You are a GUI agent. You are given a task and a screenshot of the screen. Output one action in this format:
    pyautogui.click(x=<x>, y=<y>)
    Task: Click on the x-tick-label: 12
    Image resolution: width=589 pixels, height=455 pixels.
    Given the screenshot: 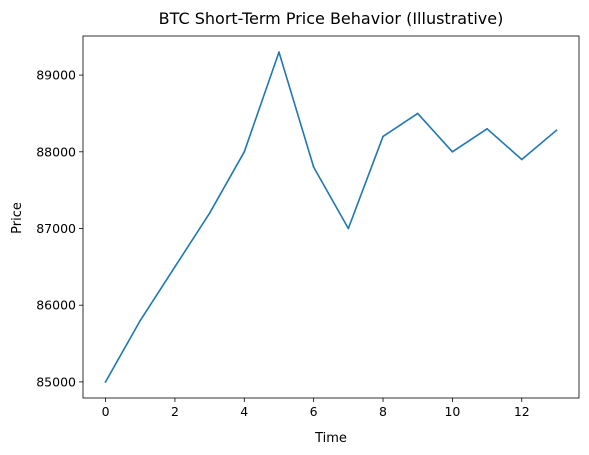 What is the action you would take?
    pyautogui.click(x=522, y=411)
    